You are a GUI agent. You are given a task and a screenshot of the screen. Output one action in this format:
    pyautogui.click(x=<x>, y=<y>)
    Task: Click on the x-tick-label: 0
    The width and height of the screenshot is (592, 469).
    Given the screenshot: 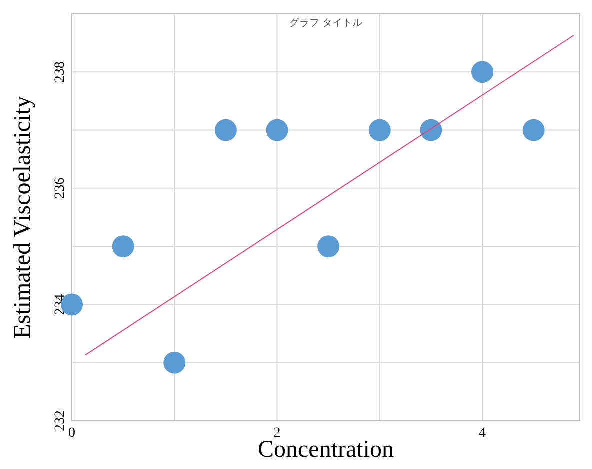 What is the action you would take?
    pyautogui.click(x=72, y=433)
    